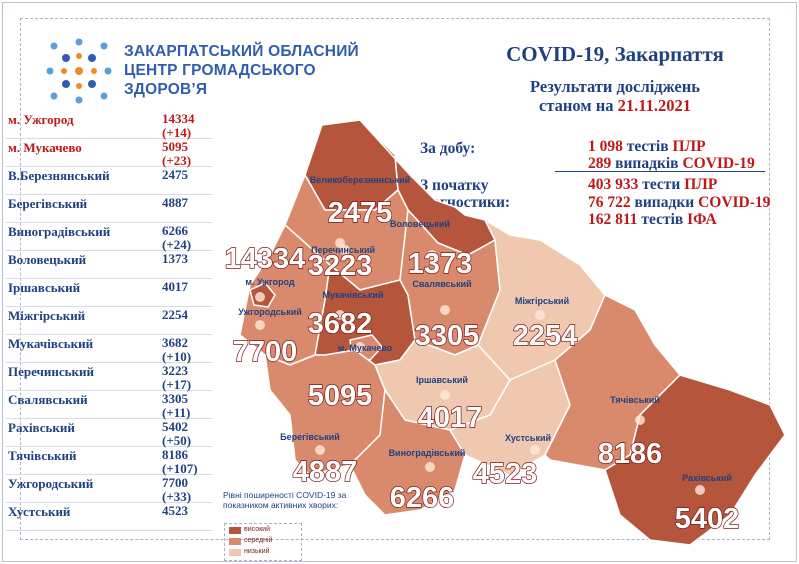 The height and width of the screenshot is (564, 799). What do you see at coordinates (257, 529) in the screenshot?
I see `legend-label-high: високий` at bounding box center [257, 529].